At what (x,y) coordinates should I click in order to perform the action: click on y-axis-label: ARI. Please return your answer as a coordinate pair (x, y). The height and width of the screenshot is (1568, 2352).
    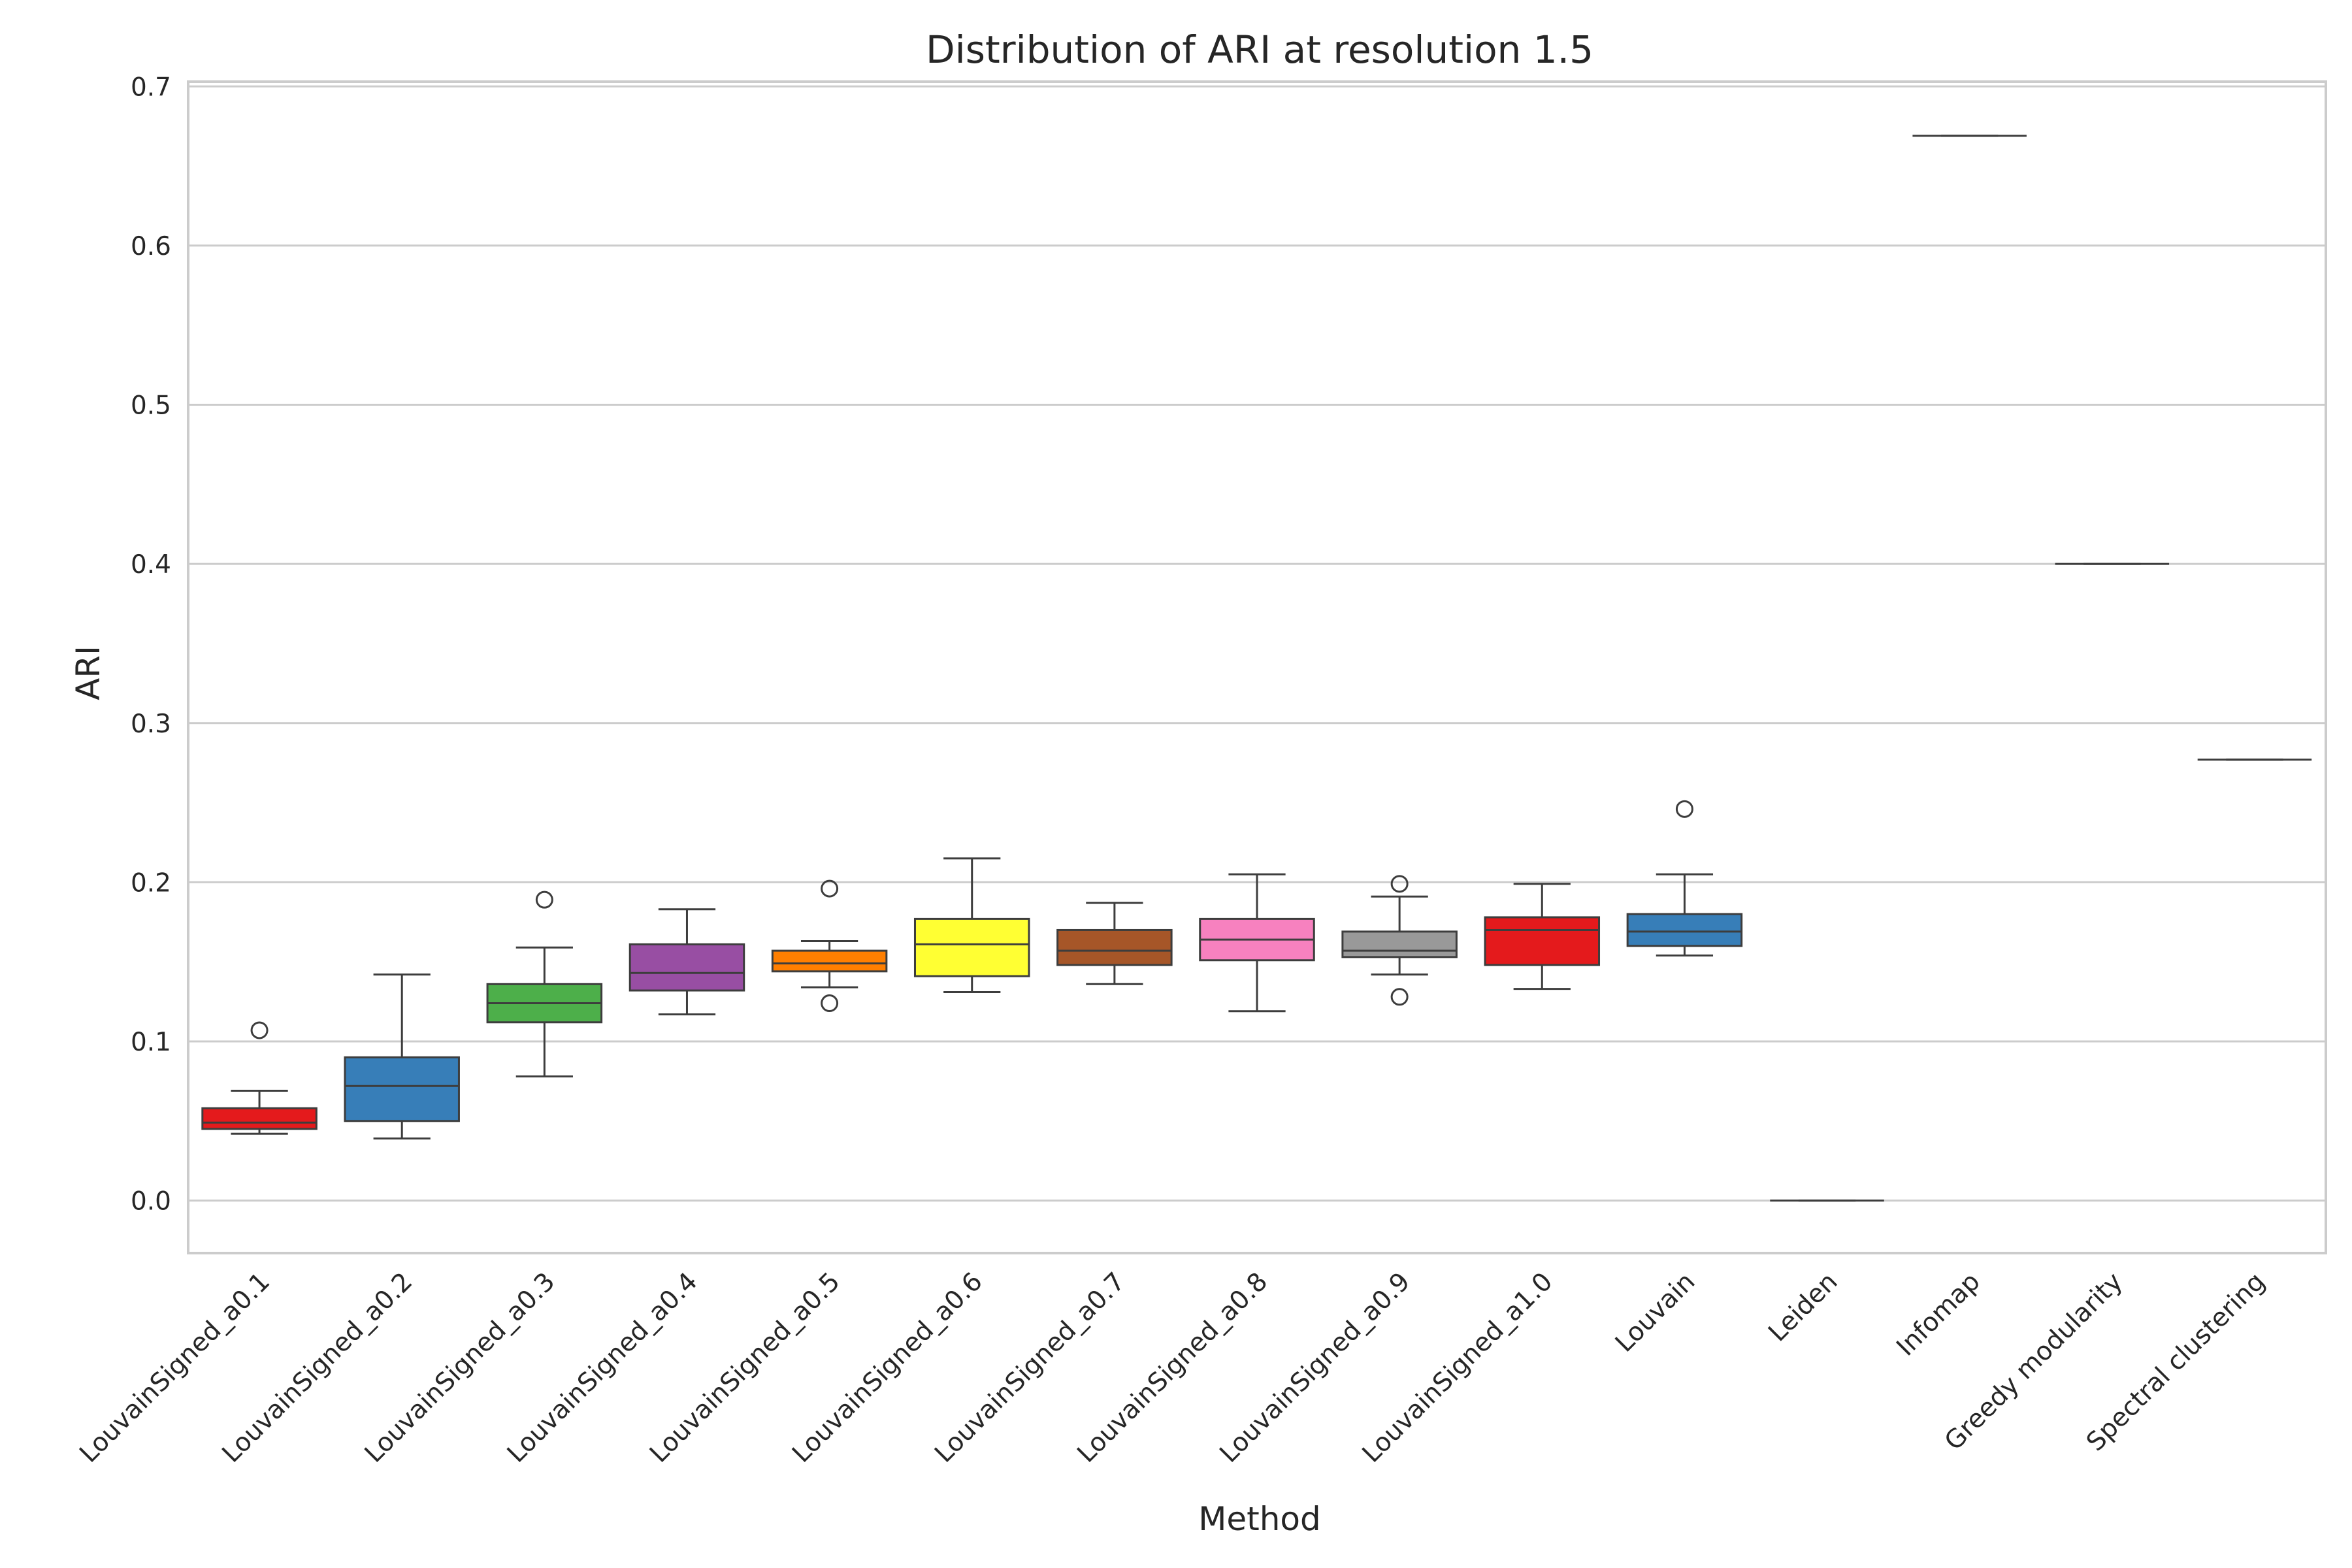
    Looking at the image, I should click on (88, 672).